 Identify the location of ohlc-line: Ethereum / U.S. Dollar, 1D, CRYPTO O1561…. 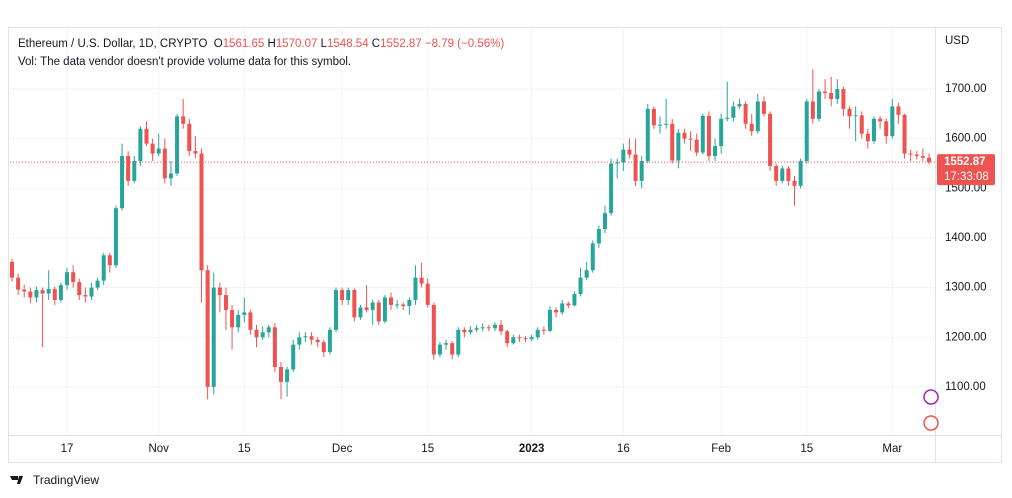
(261, 44).